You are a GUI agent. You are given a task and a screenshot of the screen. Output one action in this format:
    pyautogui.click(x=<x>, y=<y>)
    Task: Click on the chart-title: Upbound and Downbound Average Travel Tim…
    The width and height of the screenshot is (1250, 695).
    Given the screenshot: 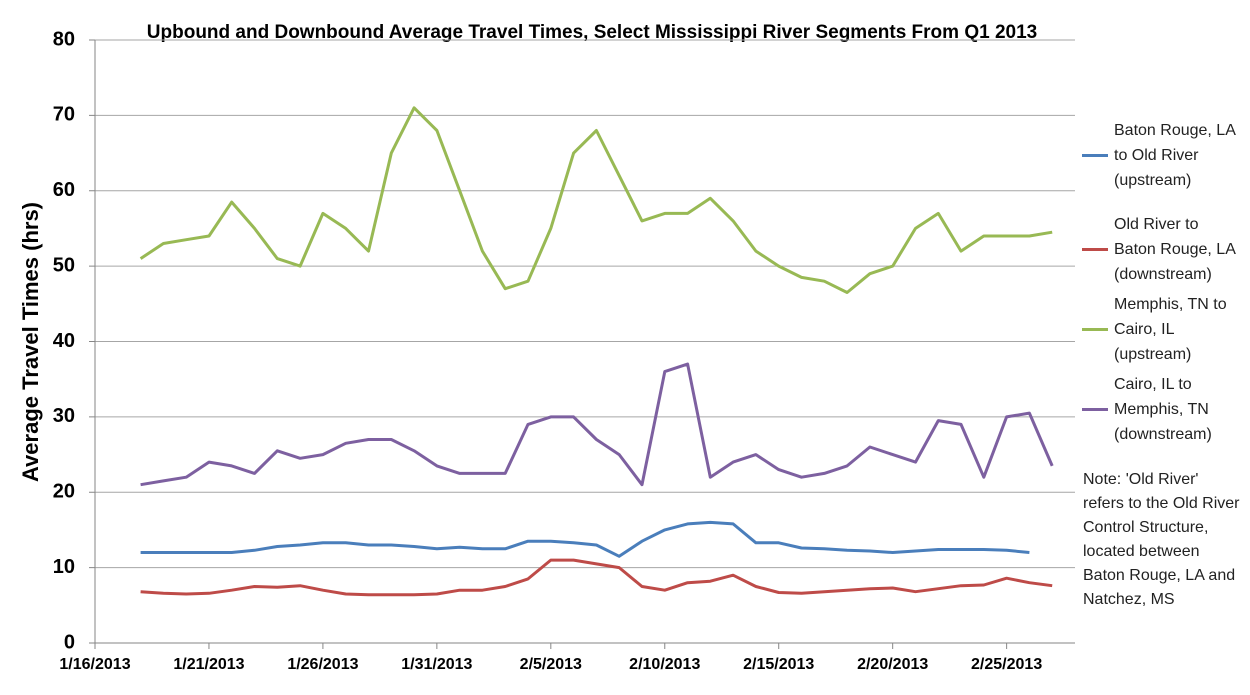 What is the action you would take?
    pyautogui.click(x=592, y=32)
    